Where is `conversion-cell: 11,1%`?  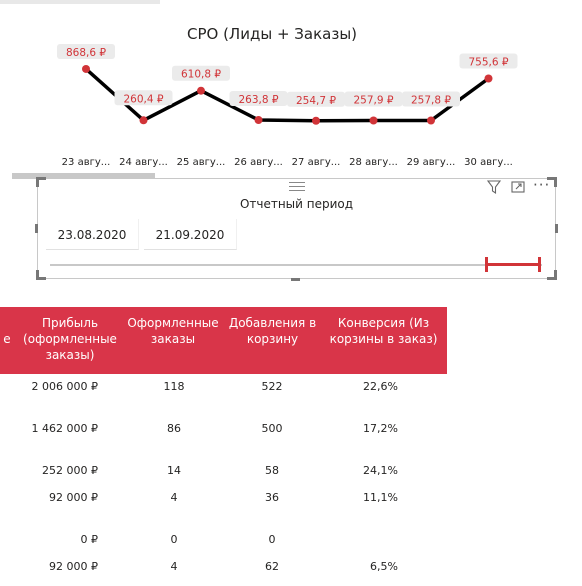 conversion-cell: 11,1% is located at coordinates (380, 497).